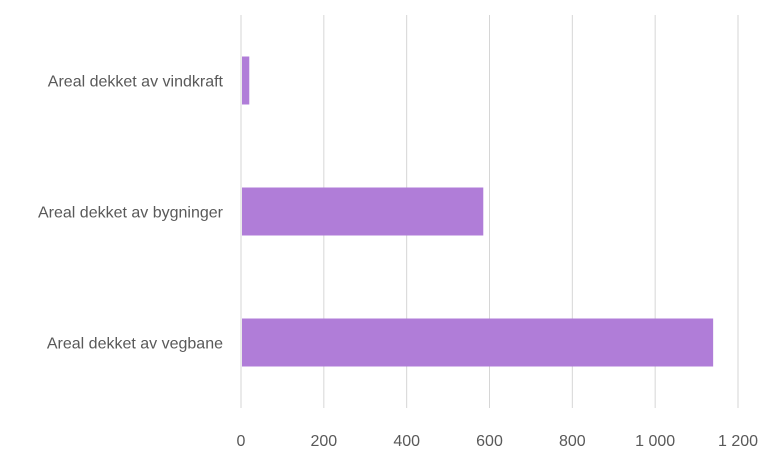 This screenshot has height=450, width=762. What do you see at coordinates (135, 344) in the screenshot?
I see `category-label: Areal dekket av vegbane` at bounding box center [135, 344].